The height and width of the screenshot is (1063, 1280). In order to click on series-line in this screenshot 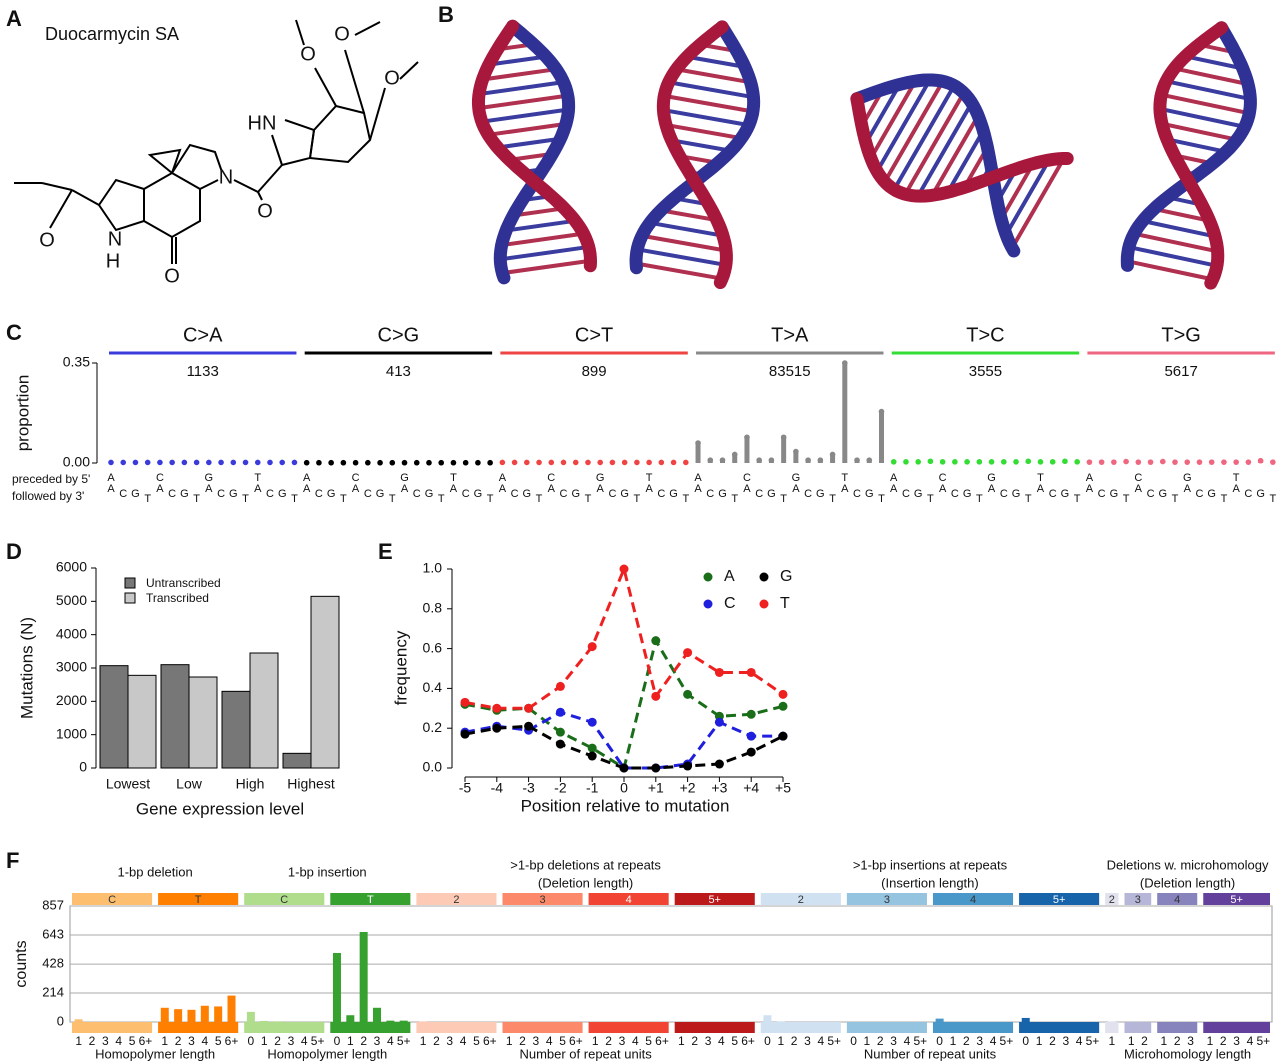, I will do `click(624, 747)`.